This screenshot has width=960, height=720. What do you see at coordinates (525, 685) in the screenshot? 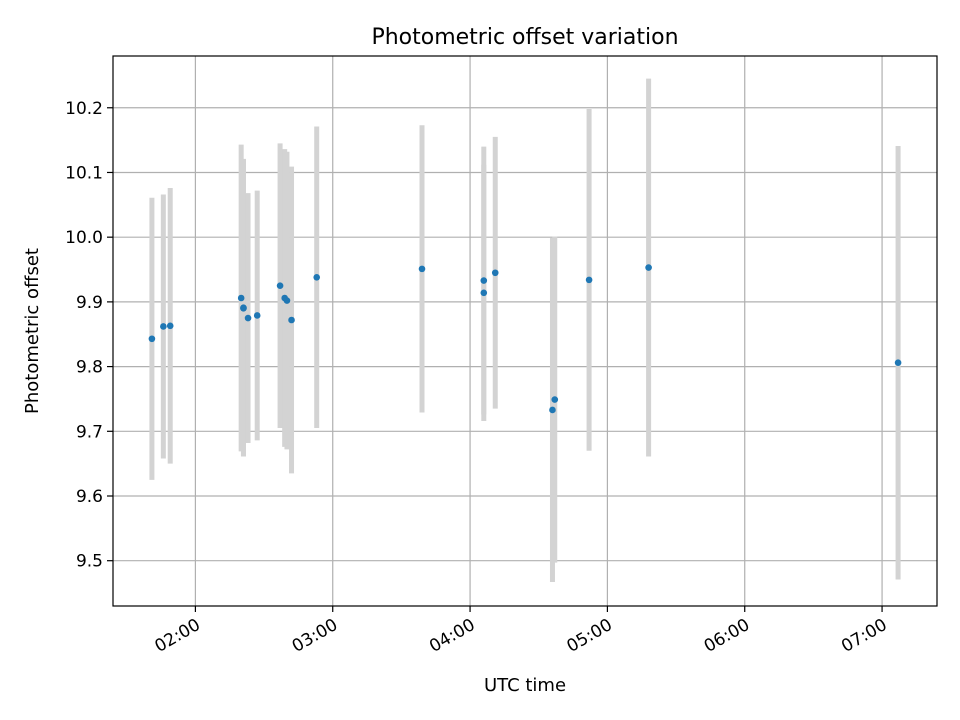
I see `x-axis-label: UTC time` at bounding box center [525, 685].